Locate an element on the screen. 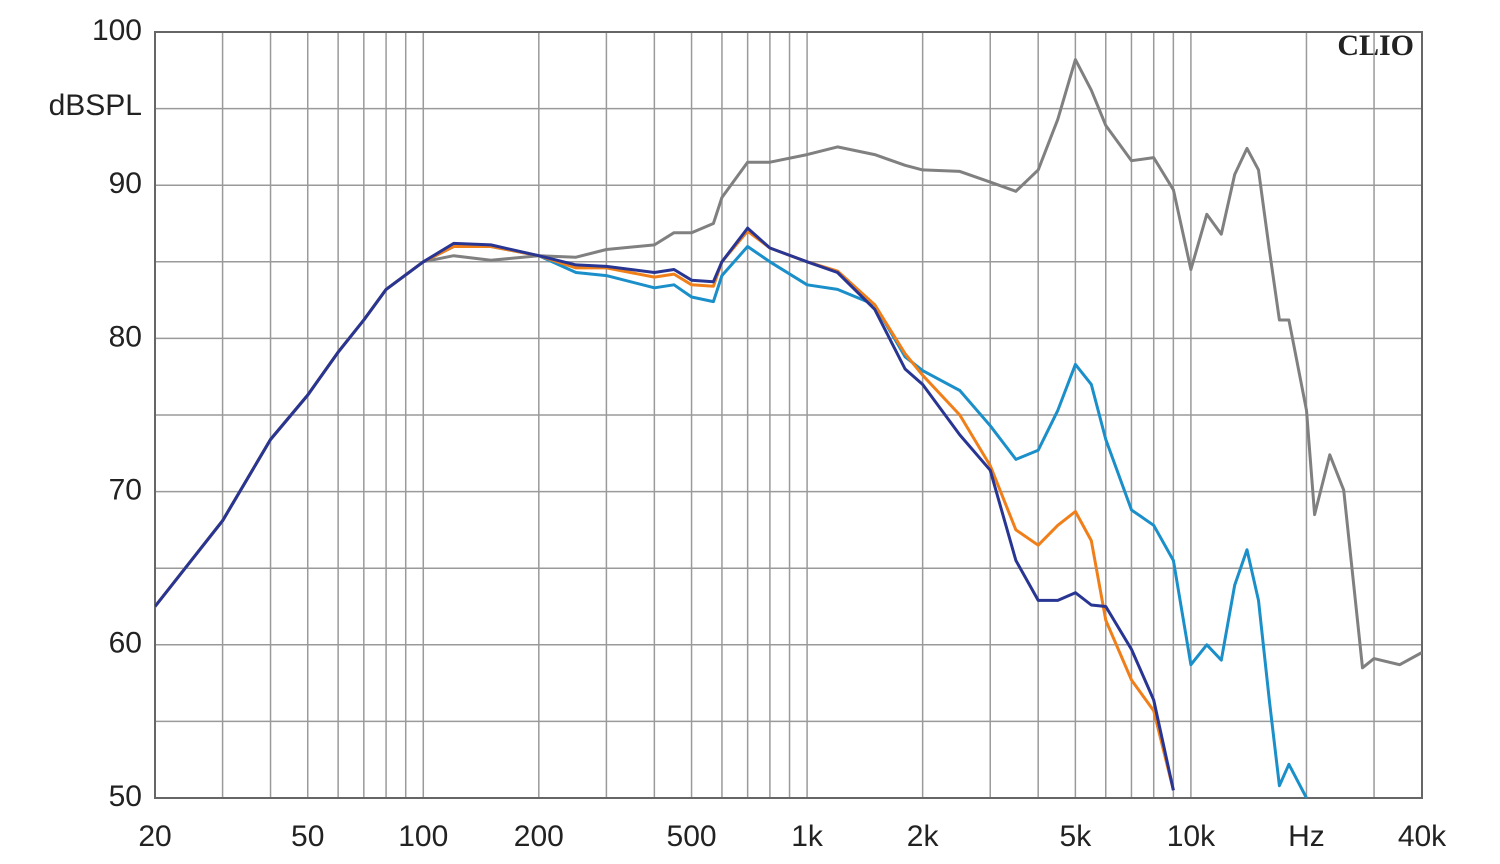  x-tick-label: 50 is located at coordinates (307, 836).